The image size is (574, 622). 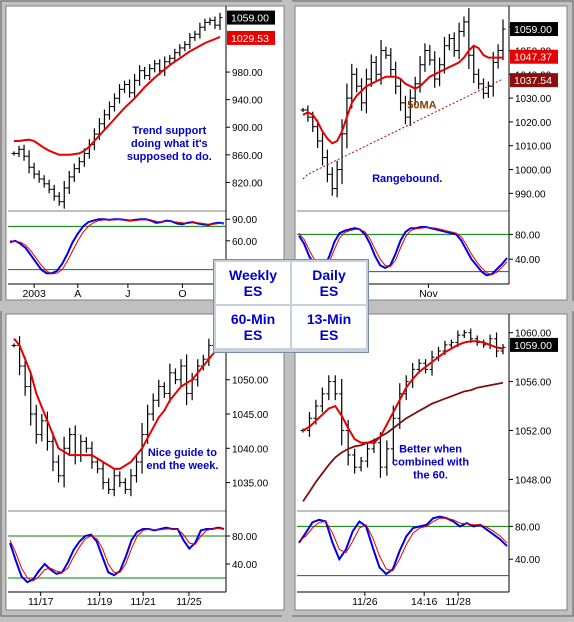 What do you see at coordinates (424, 602) in the screenshot?
I see `time-tick-label: 14:16` at bounding box center [424, 602].